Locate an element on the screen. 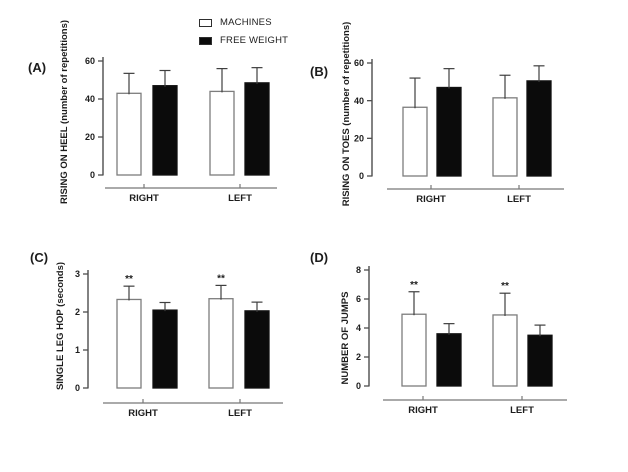  panel-d-category-label-left: LEFT is located at coordinates (522, 410).